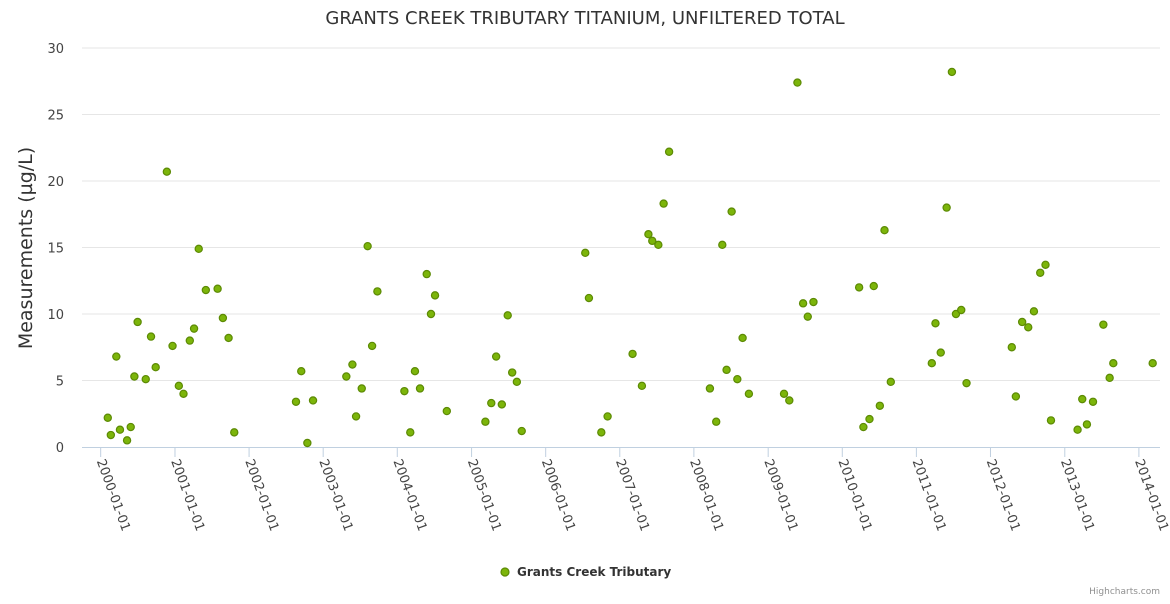  Describe the element at coordinates (505, 572) in the screenshot. I see `legend-marker` at that location.